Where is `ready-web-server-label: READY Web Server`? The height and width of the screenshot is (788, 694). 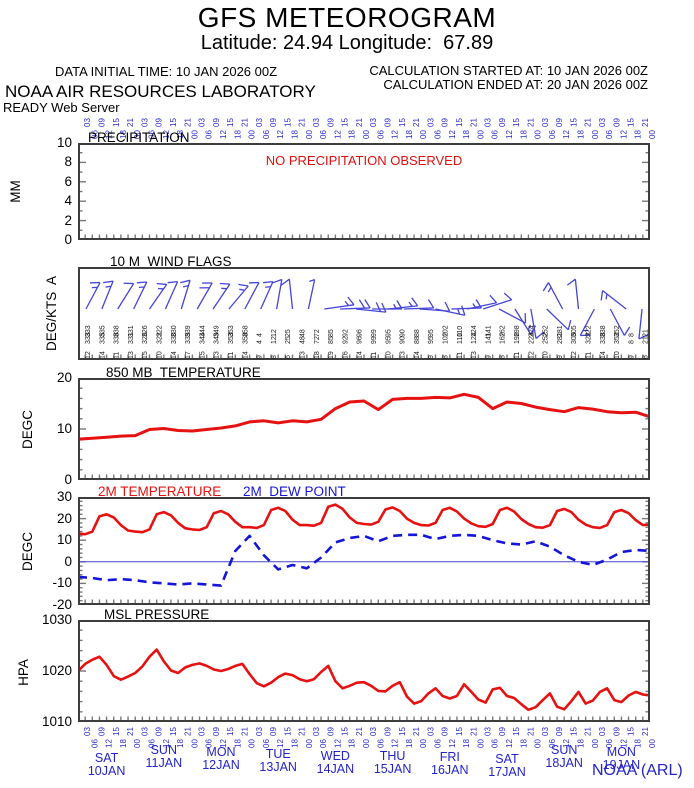 ready-web-server-label: READY Web Server is located at coordinates (61, 107).